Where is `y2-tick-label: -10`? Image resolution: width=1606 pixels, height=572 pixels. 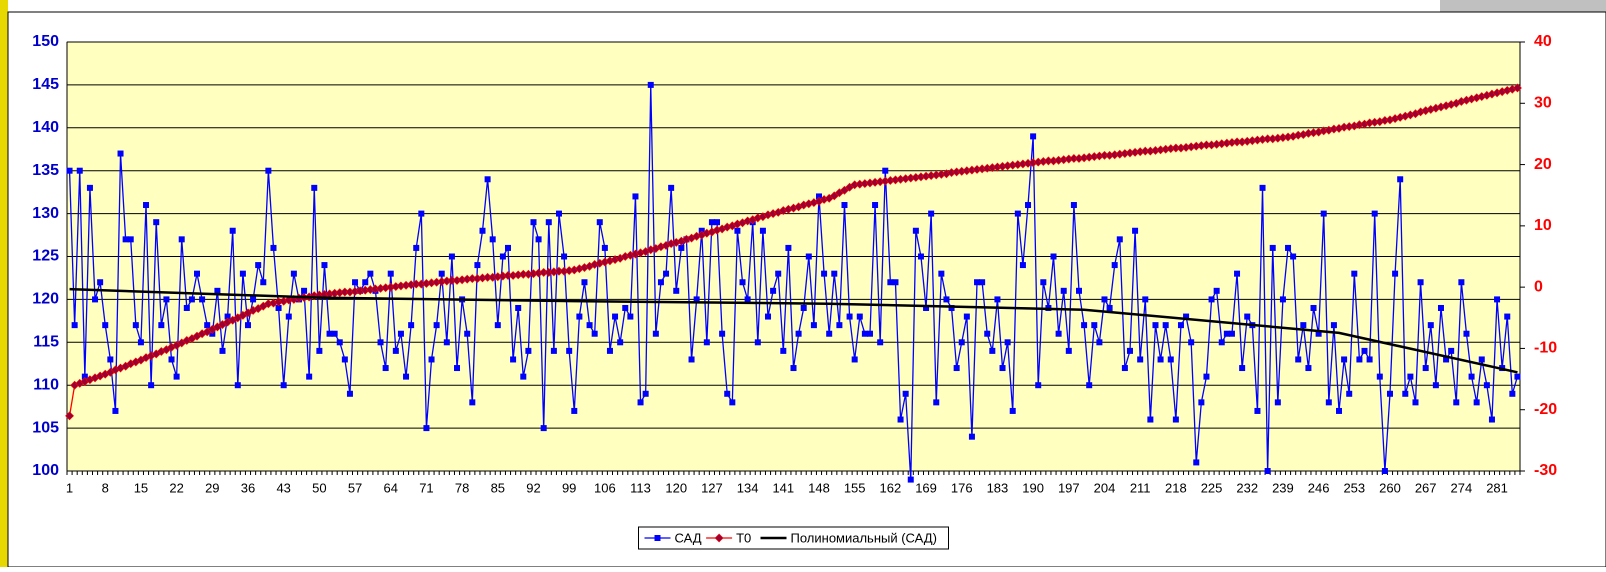 y2-tick-label: -10 is located at coordinates (1545, 348).